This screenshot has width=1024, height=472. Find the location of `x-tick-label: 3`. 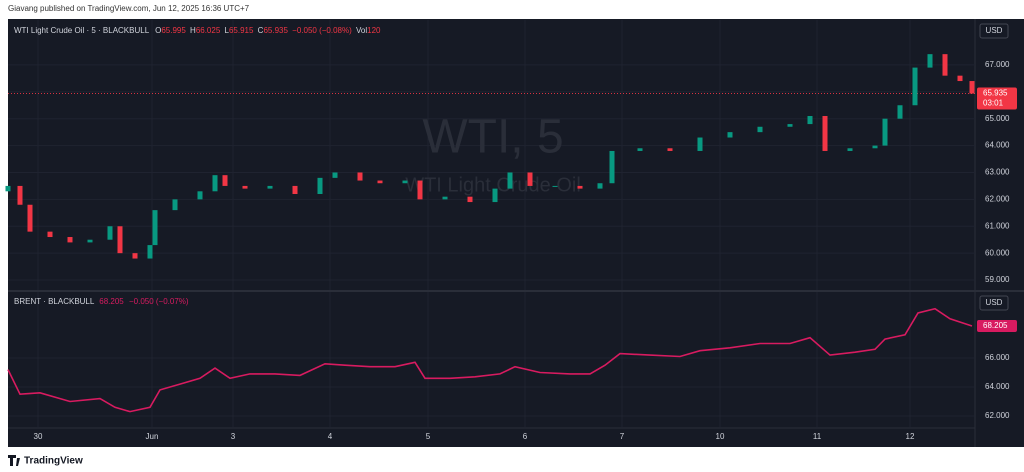

x-tick-label: 3 is located at coordinates (233, 436).